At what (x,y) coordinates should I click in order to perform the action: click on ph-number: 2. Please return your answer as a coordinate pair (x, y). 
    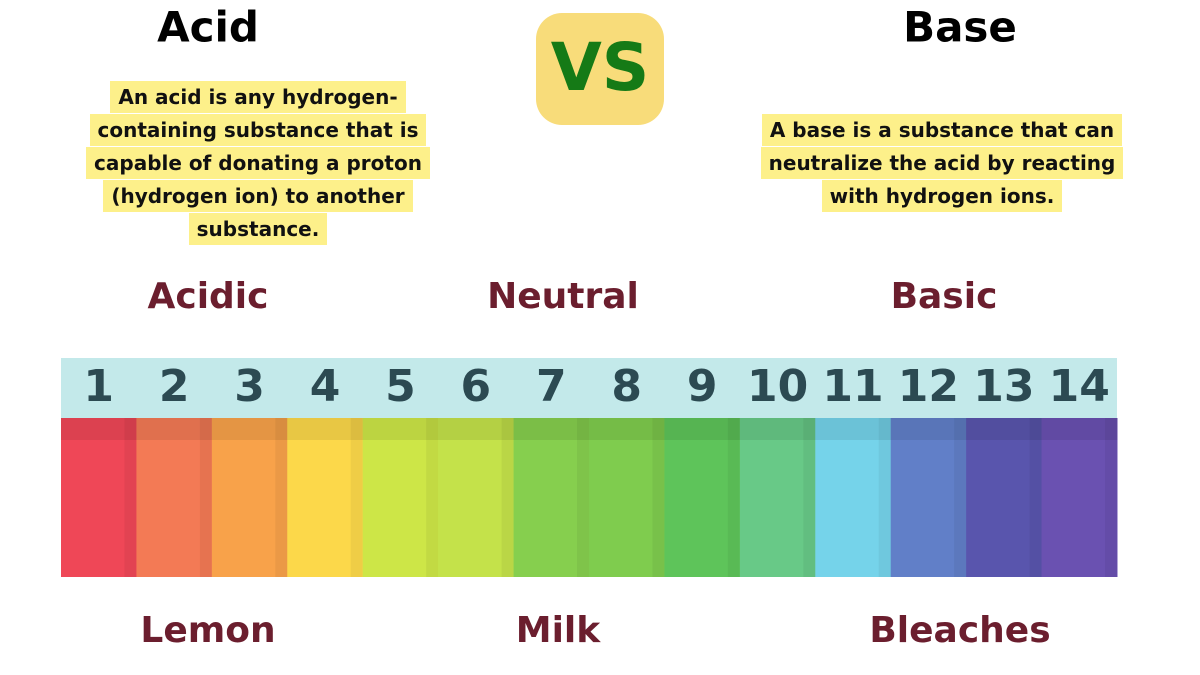
    Looking at the image, I should click on (174, 386).